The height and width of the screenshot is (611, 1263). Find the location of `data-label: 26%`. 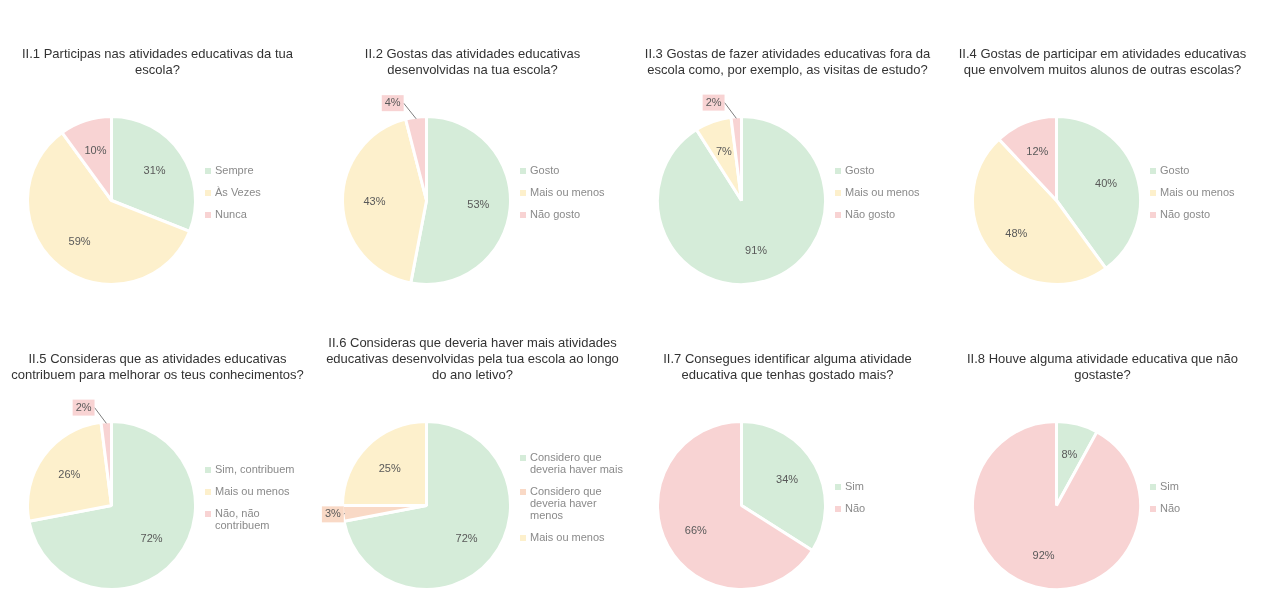

data-label: 26% is located at coordinates (69, 473).